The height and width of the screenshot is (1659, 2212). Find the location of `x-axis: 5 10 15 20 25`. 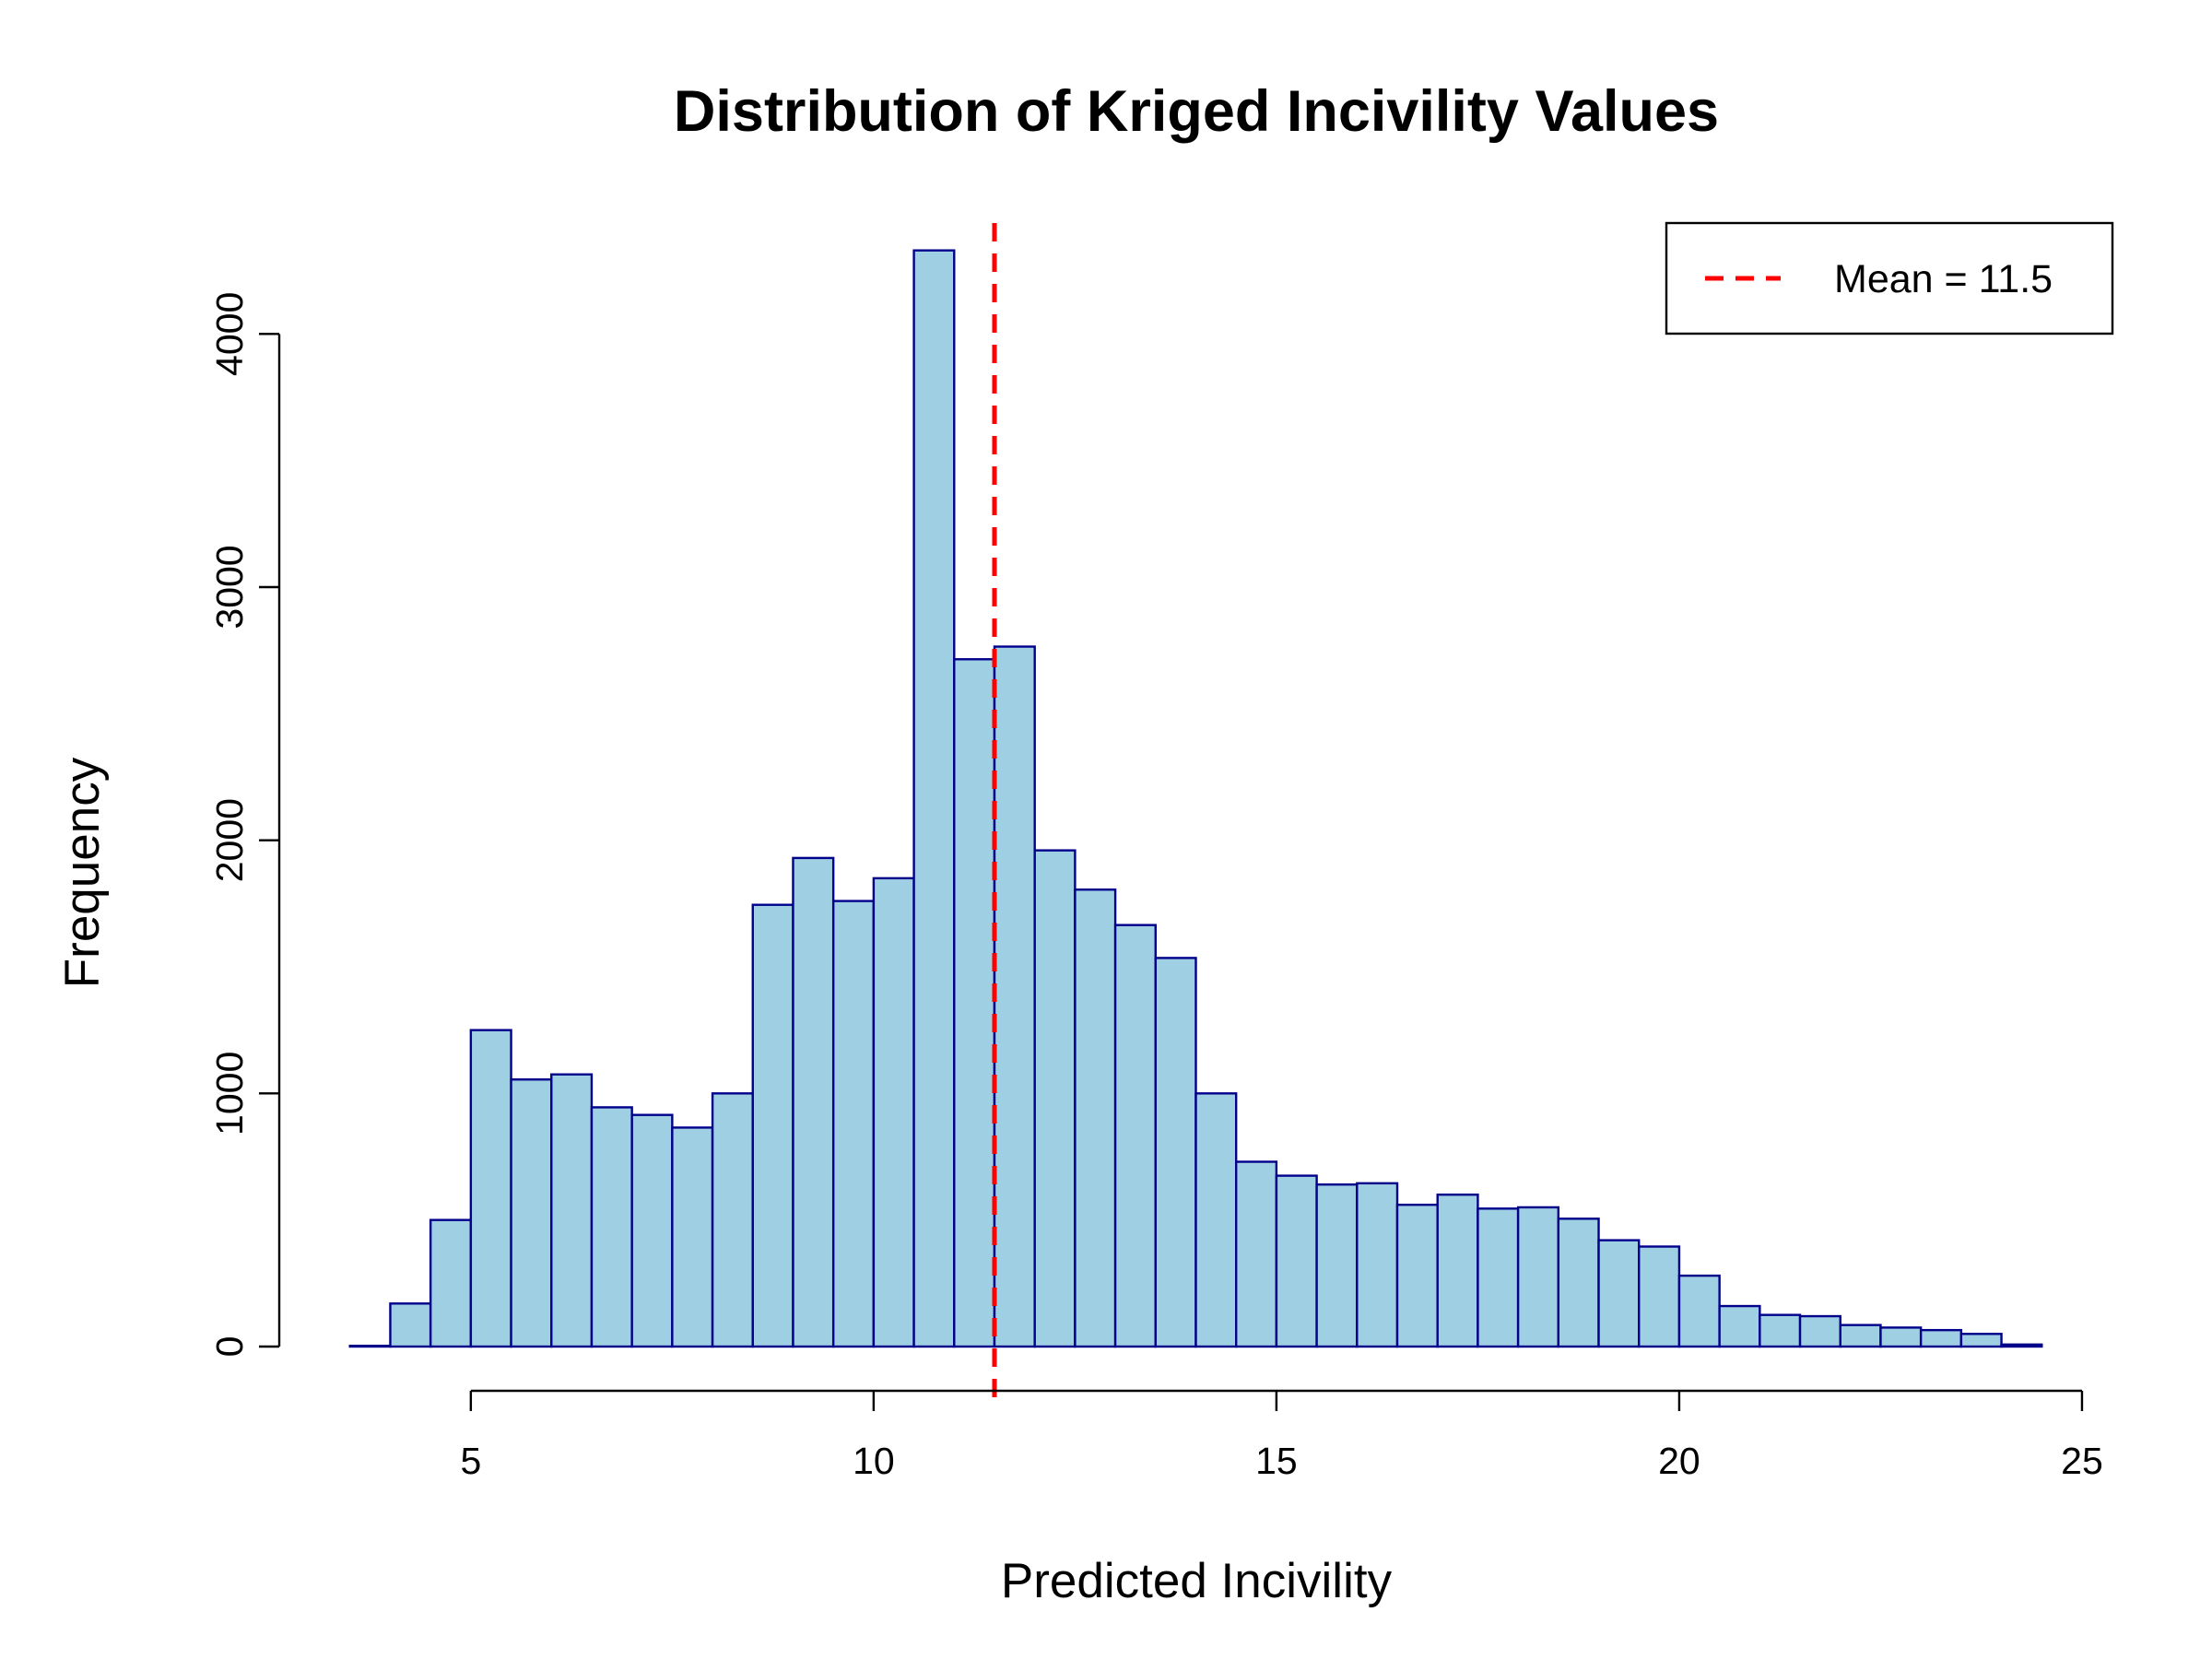

x-axis: 5 10 15 20 25 is located at coordinates (1281, 1435).